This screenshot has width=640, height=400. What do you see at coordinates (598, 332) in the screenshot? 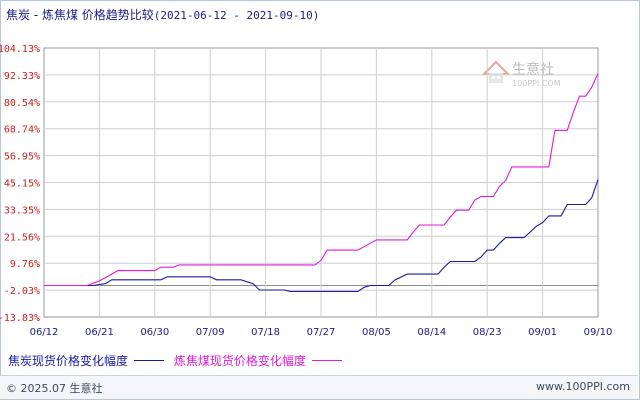
I see `x-tick-label: 09/10` at bounding box center [598, 332].